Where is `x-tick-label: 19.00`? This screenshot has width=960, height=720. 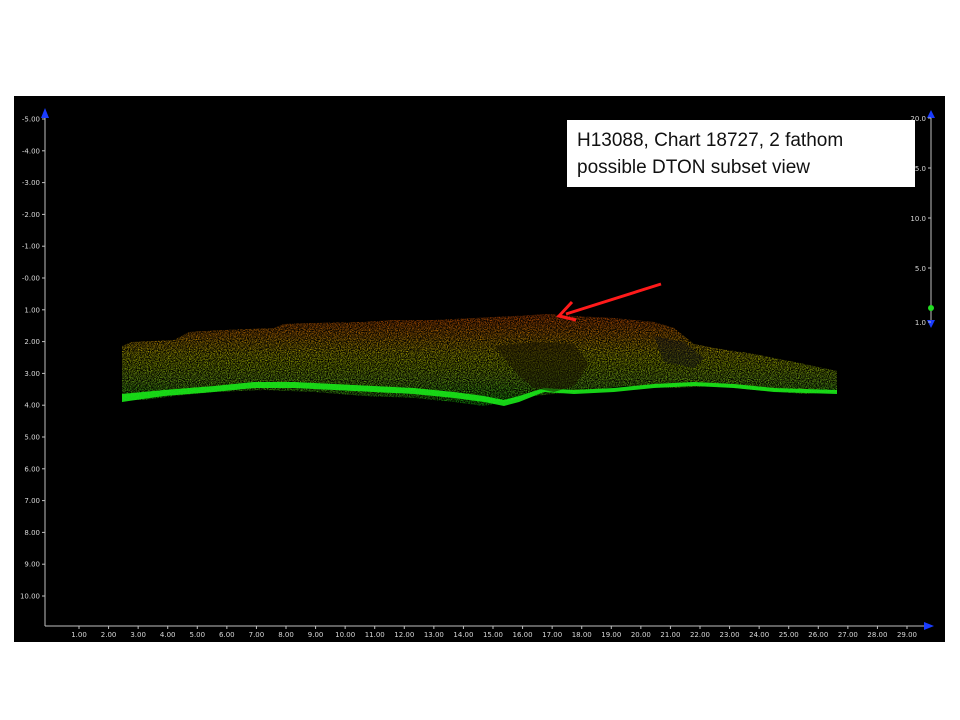
x-tick-label: 19.00 is located at coordinates (611, 635).